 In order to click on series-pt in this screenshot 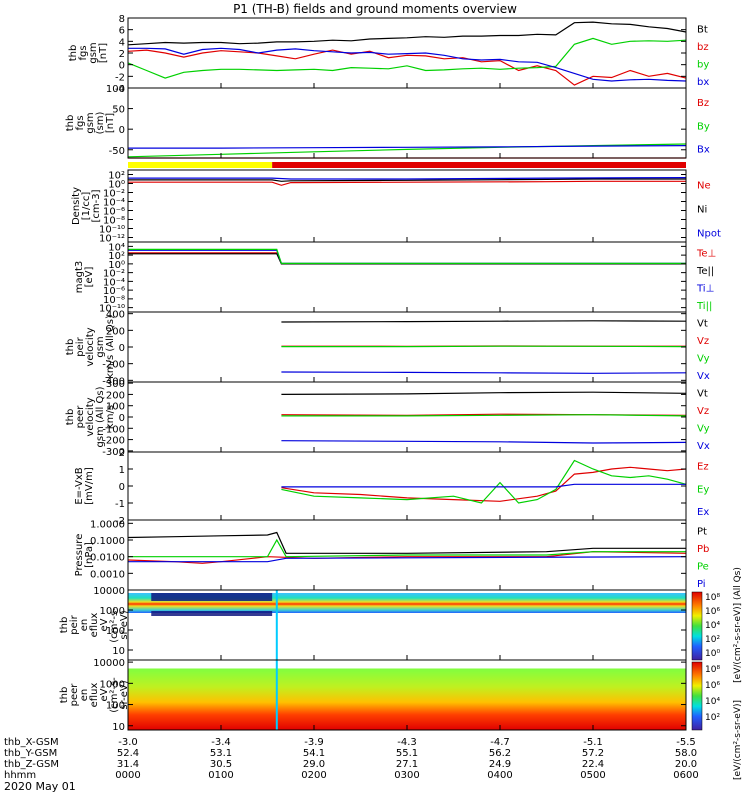, I will do `click(406, 542)`.